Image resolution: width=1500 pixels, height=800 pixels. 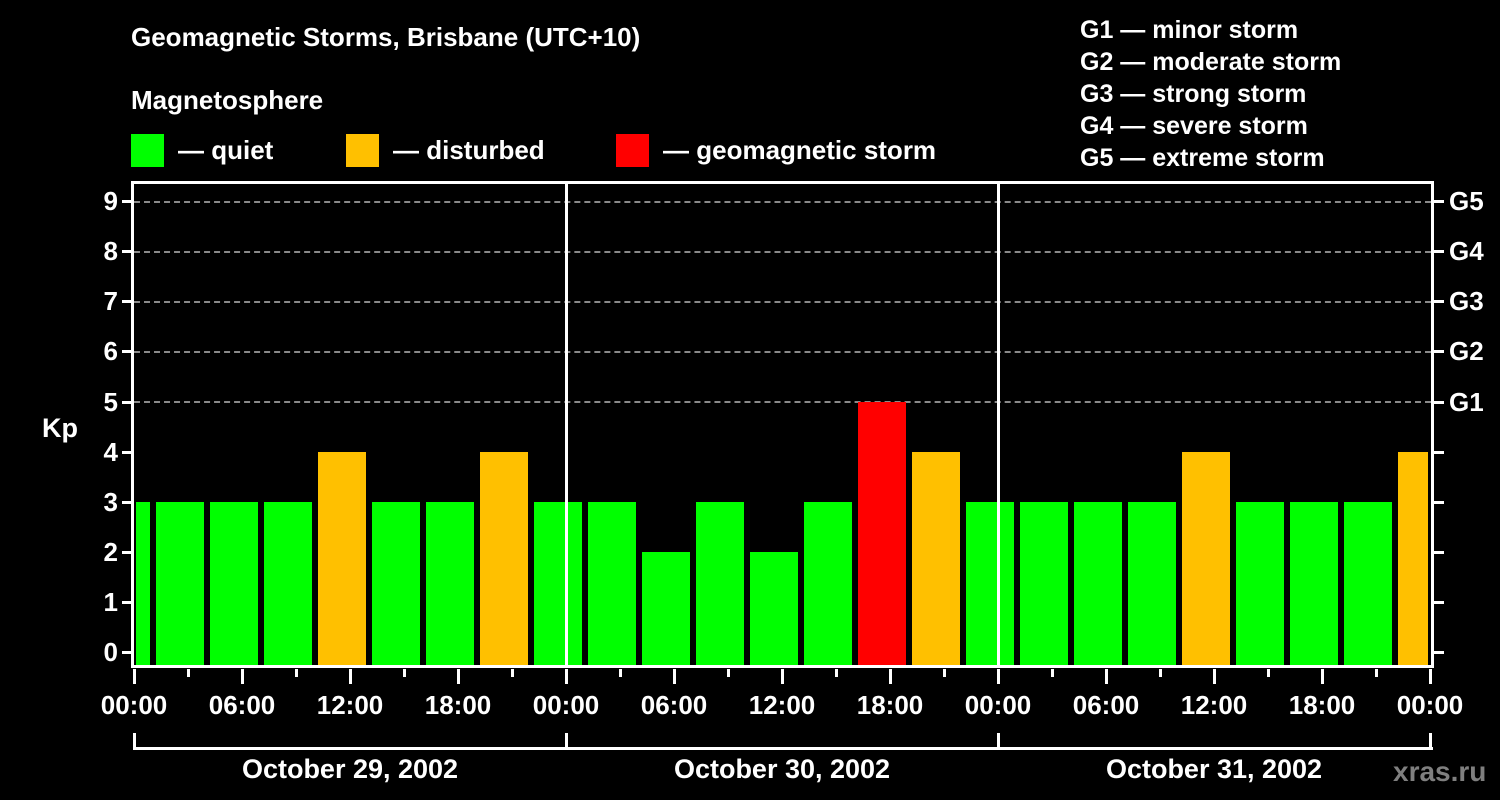 I want to click on y-tick-label: 4, so click(x=110, y=452).